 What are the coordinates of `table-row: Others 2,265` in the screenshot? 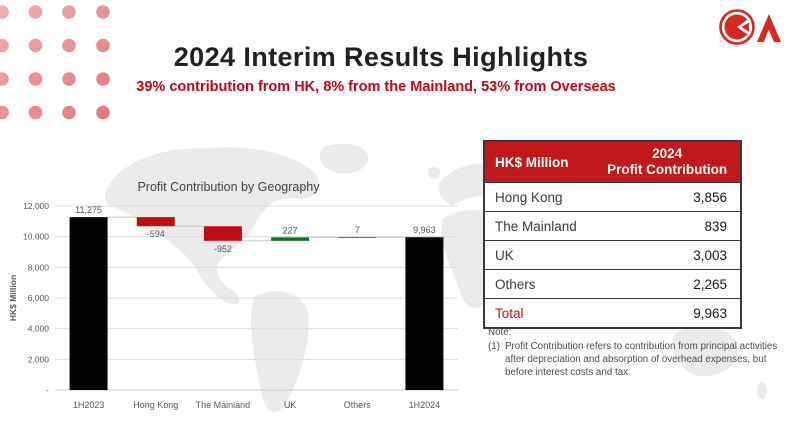 It's located at (612, 284).